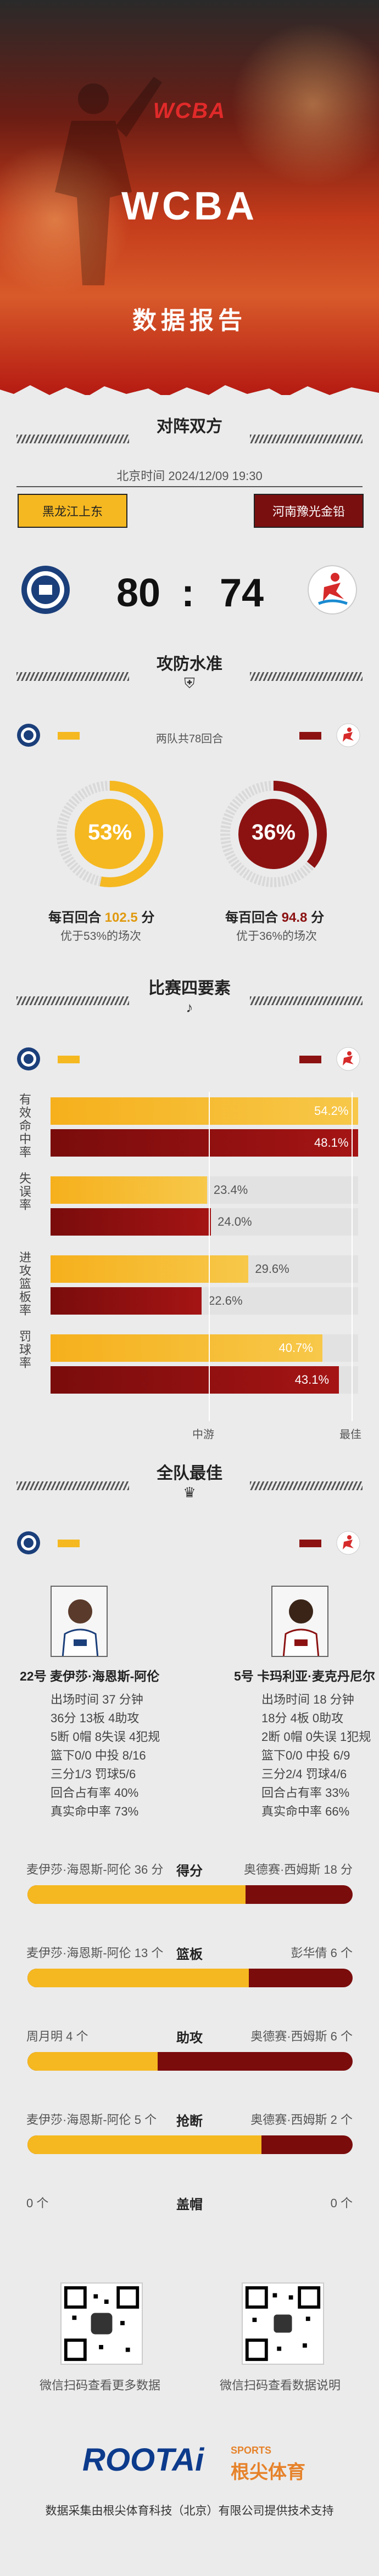 The image size is (379, 2576). Describe the element at coordinates (189, 1008) in the screenshot. I see `whistle-icon: ♪` at that location.